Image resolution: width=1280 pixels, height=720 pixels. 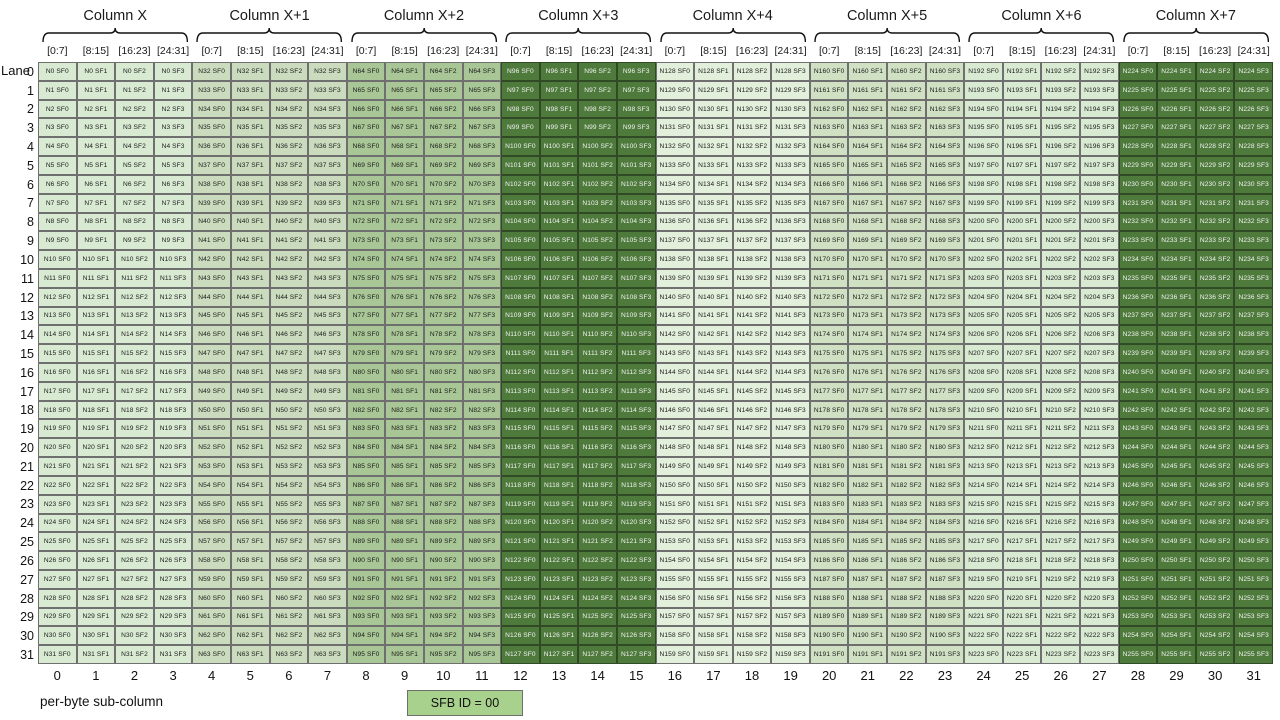 What do you see at coordinates (134, 504) in the screenshot?
I see `grid-cell: N23 SF2` at bounding box center [134, 504].